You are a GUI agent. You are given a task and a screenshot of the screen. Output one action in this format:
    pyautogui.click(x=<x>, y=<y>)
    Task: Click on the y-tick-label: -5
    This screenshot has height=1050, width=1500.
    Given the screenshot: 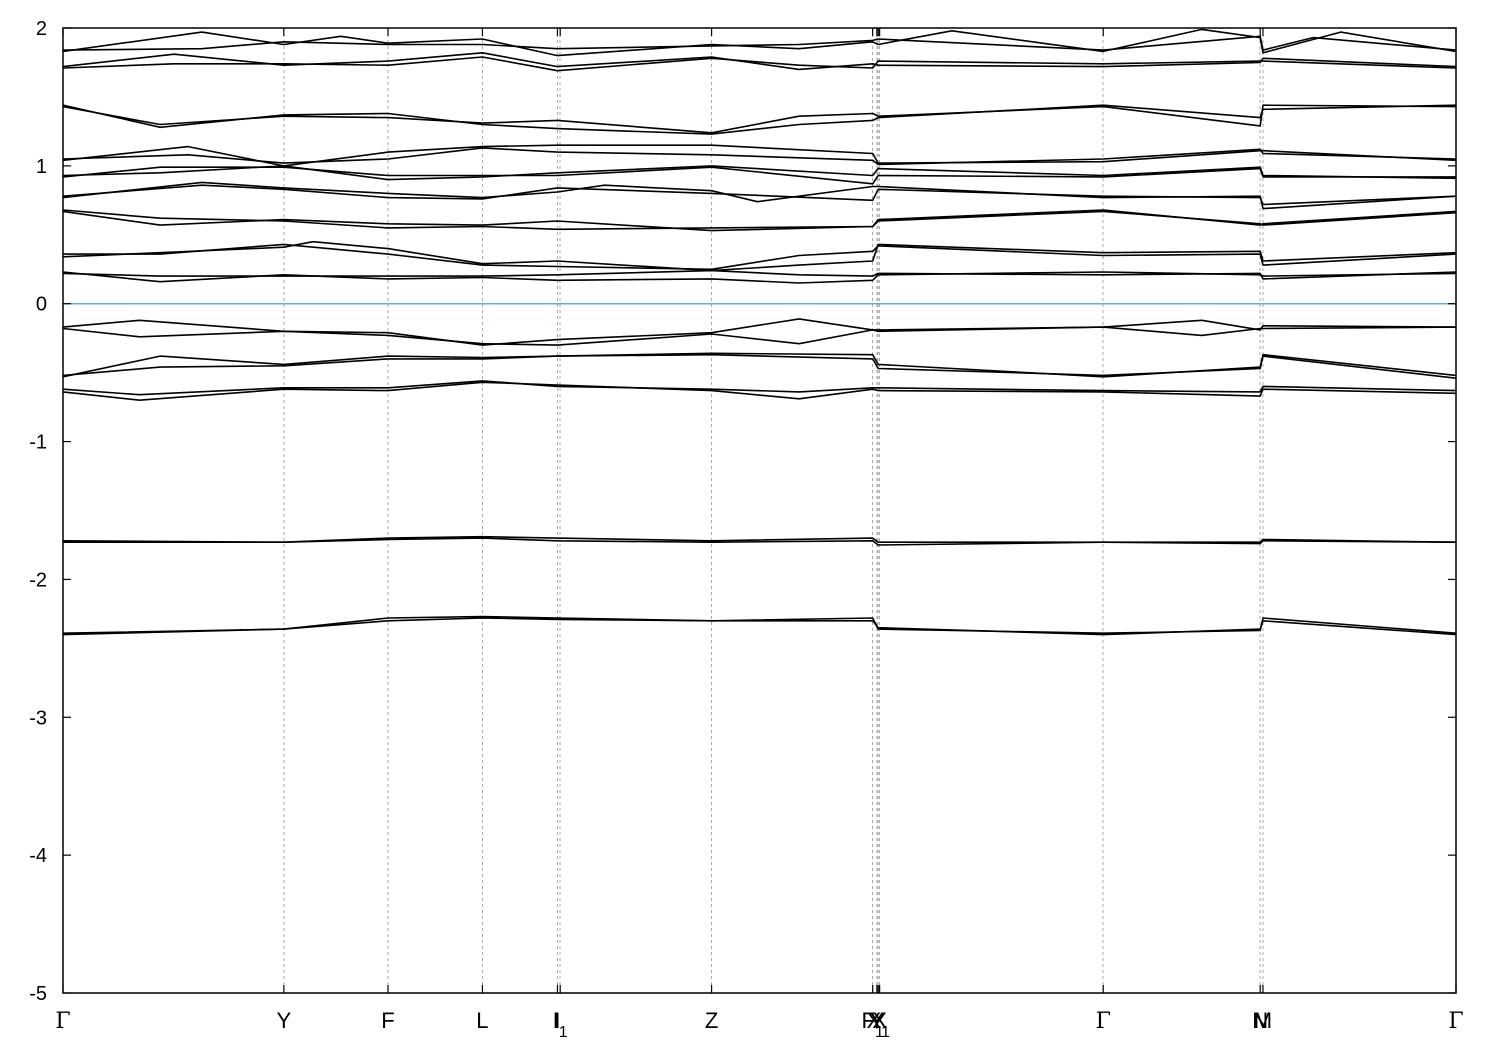 What is the action you would take?
    pyautogui.click(x=38, y=994)
    